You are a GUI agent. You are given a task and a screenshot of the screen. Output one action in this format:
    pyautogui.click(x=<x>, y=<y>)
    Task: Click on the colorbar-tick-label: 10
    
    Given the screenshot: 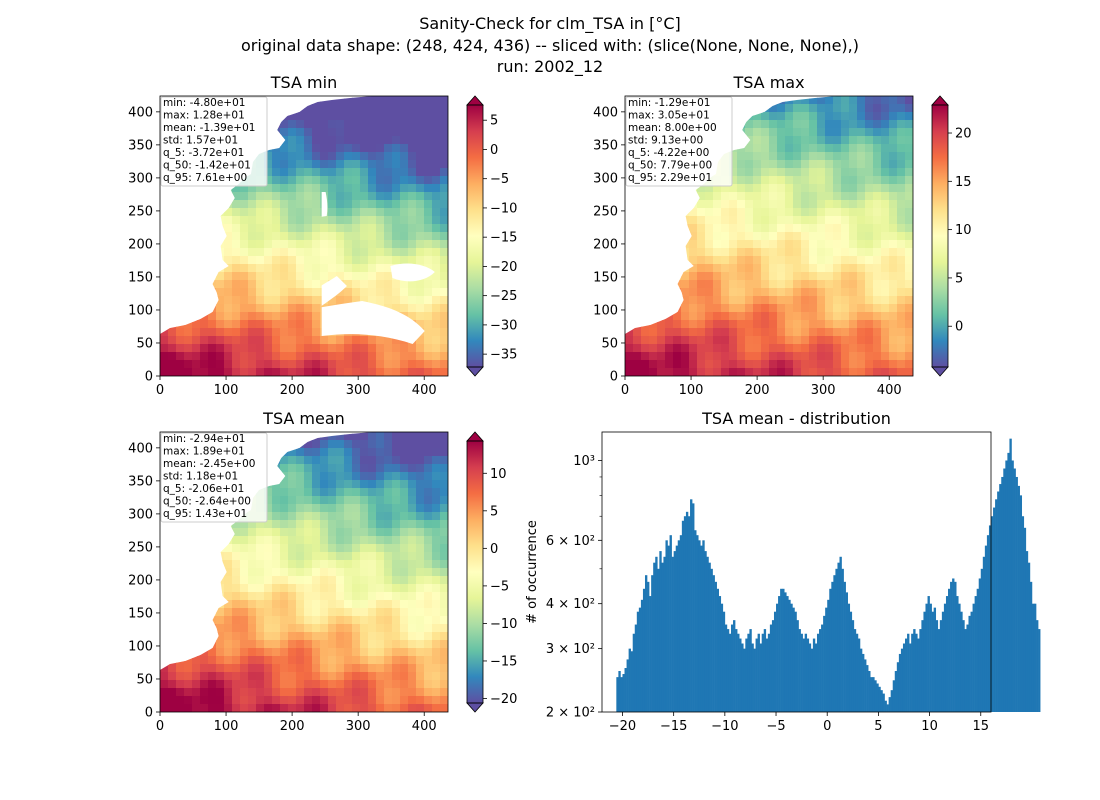 What is the action you would take?
    pyautogui.click(x=498, y=474)
    